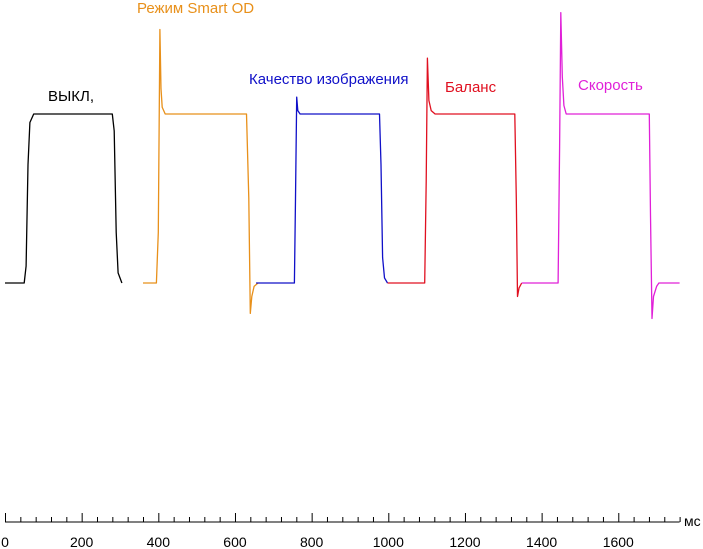 This screenshot has height=549, width=703. Describe the element at coordinates (5, 541) in the screenshot. I see `x-tick-label: 0` at that location.